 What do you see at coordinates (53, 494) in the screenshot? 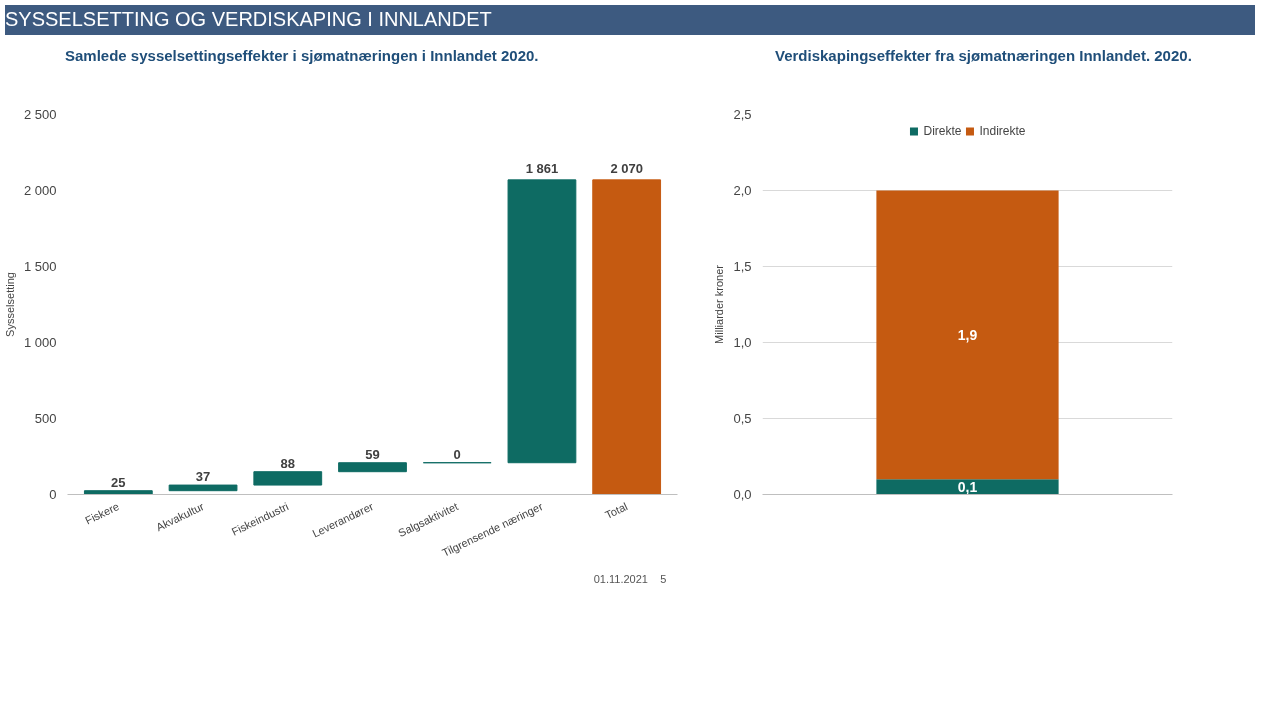
I see `y-tick-label: 0` at bounding box center [53, 494].